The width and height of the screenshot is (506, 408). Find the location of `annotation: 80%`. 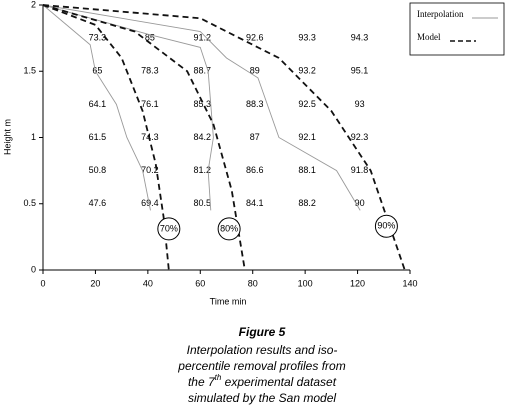

annotation: 80% is located at coordinates (229, 228).